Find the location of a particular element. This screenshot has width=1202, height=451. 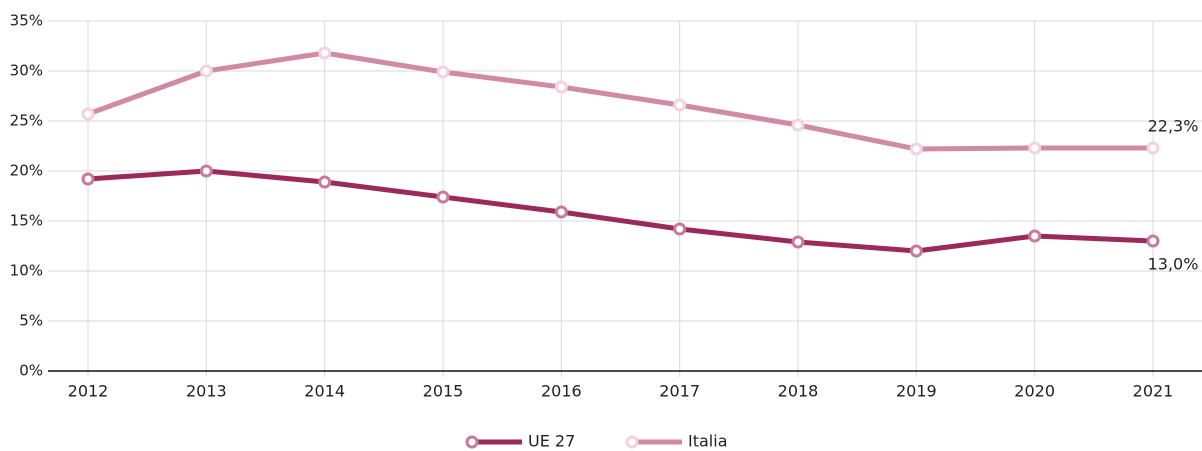

x-tick-label: 2021 is located at coordinates (1153, 391).